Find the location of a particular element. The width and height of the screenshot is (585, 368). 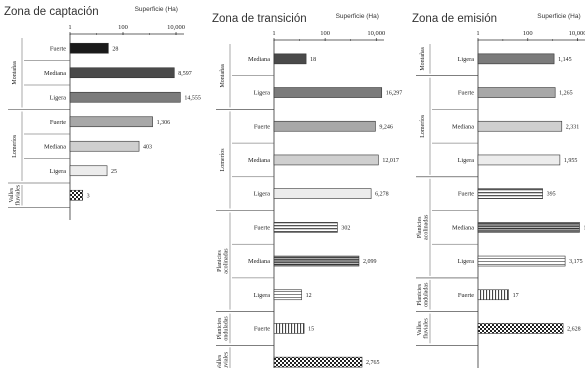

bar-value-label: 3 is located at coordinates (88, 196).